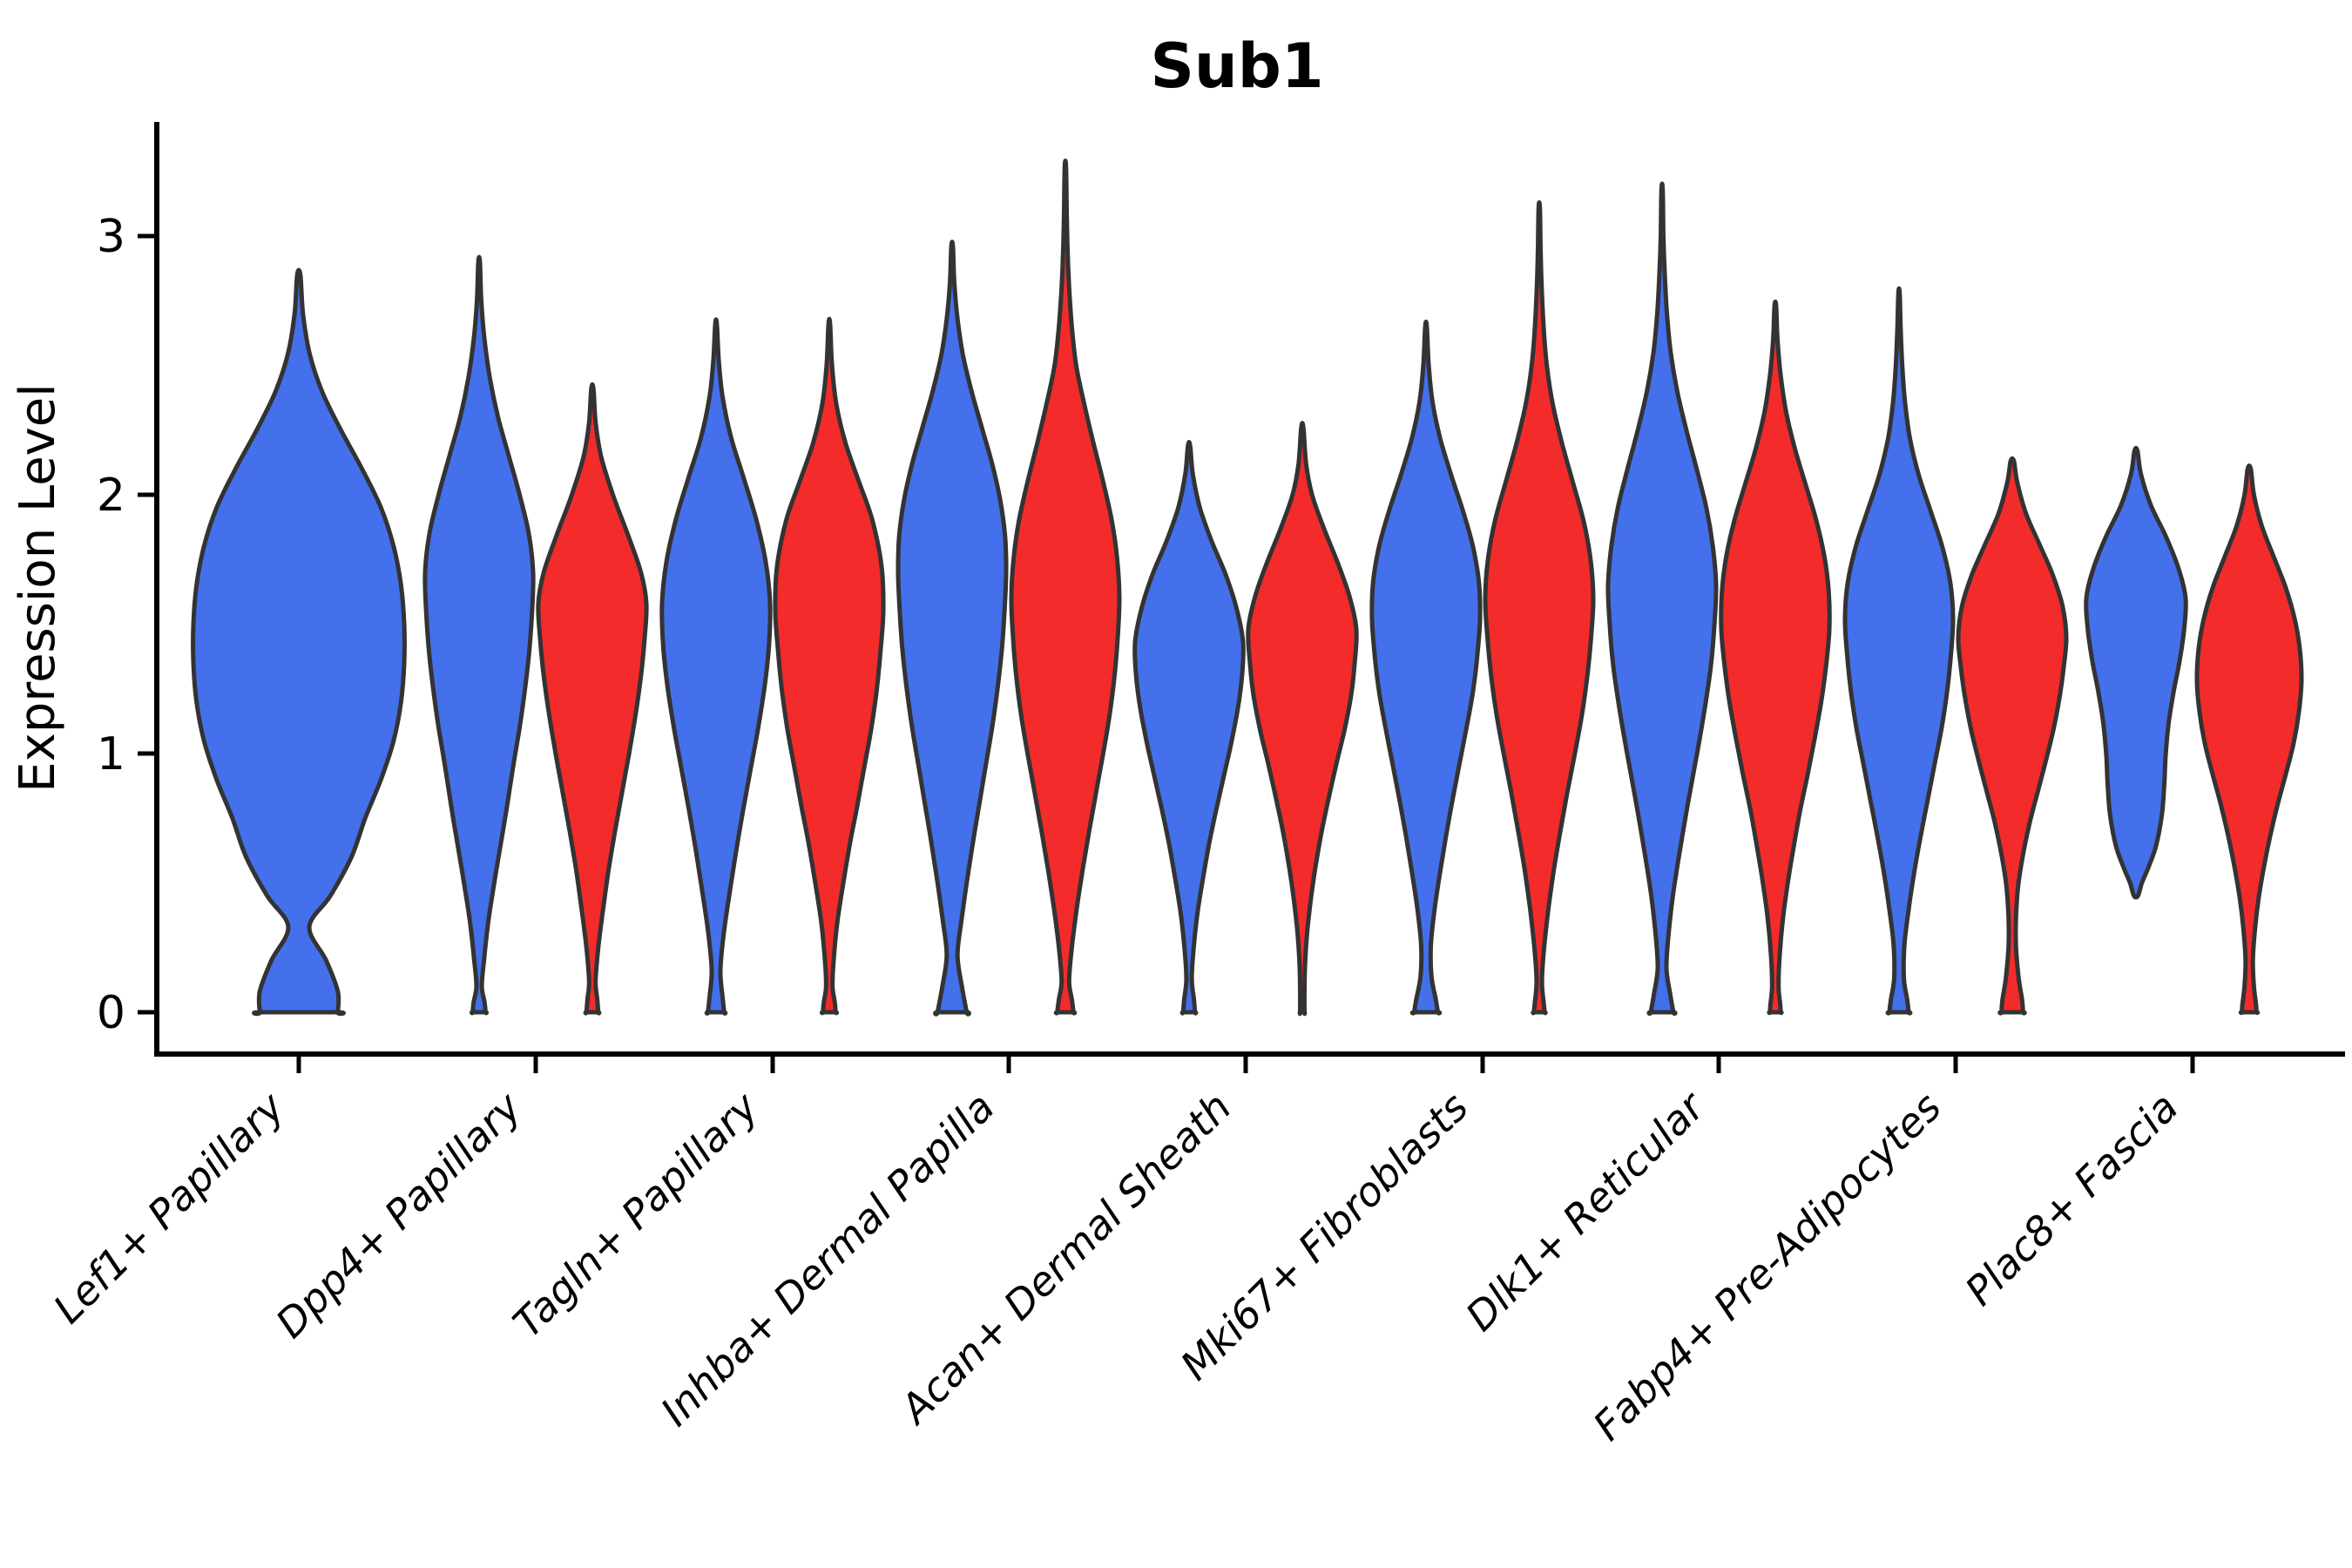 This screenshot has width=2352, height=1568. What do you see at coordinates (2136, 672) in the screenshot?
I see `violin-plac8+-blue` at bounding box center [2136, 672].